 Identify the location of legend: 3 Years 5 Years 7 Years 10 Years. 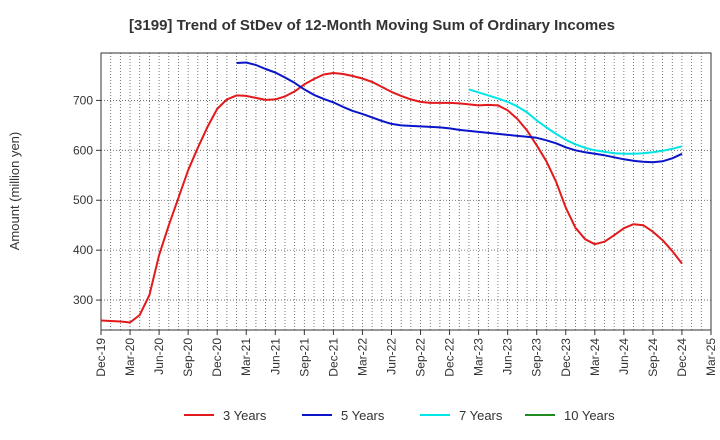
(399, 415).